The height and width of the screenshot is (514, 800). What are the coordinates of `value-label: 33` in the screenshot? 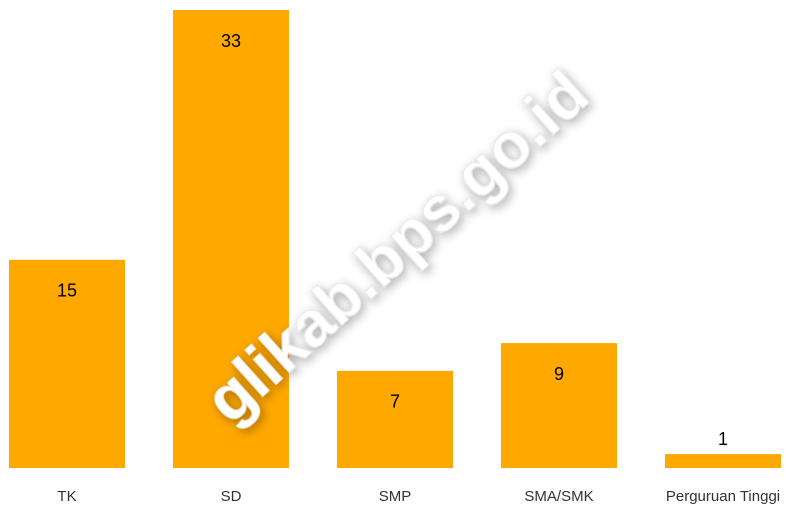 It's located at (231, 41).